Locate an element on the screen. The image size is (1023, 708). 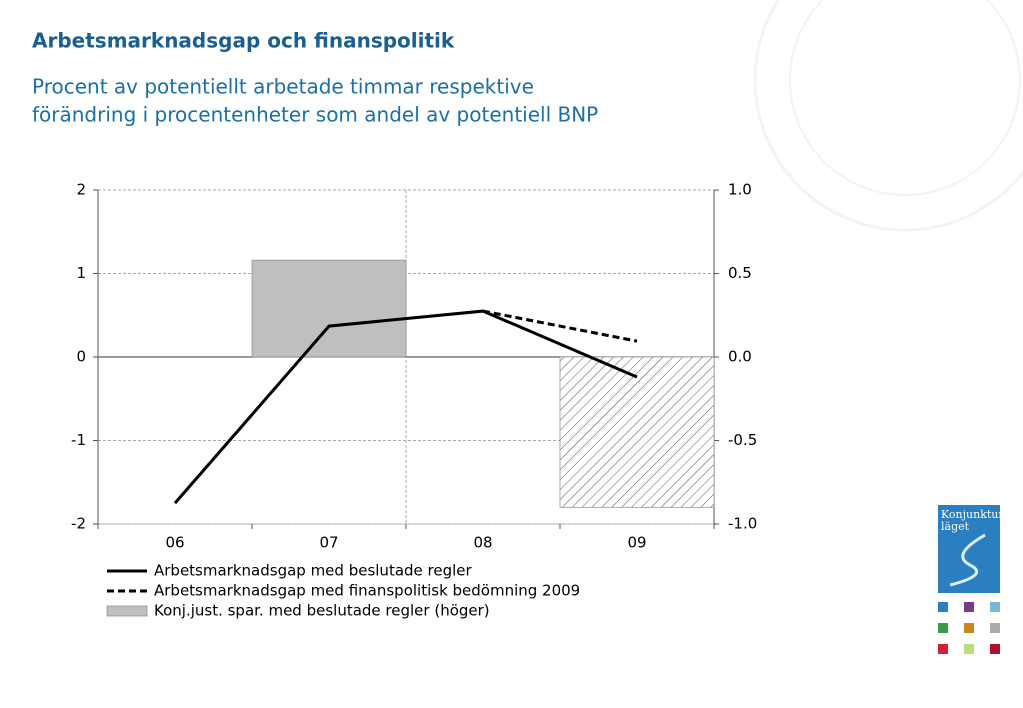
x-tick-label: 08 is located at coordinates (482, 543).